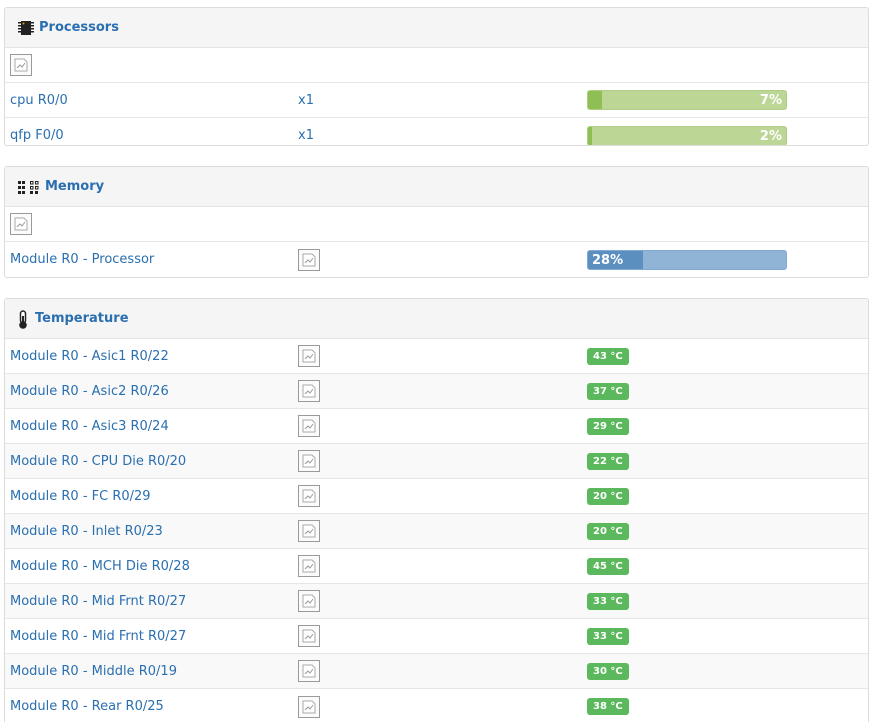  I want to click on memory-header: Memory, so click(436, 187).